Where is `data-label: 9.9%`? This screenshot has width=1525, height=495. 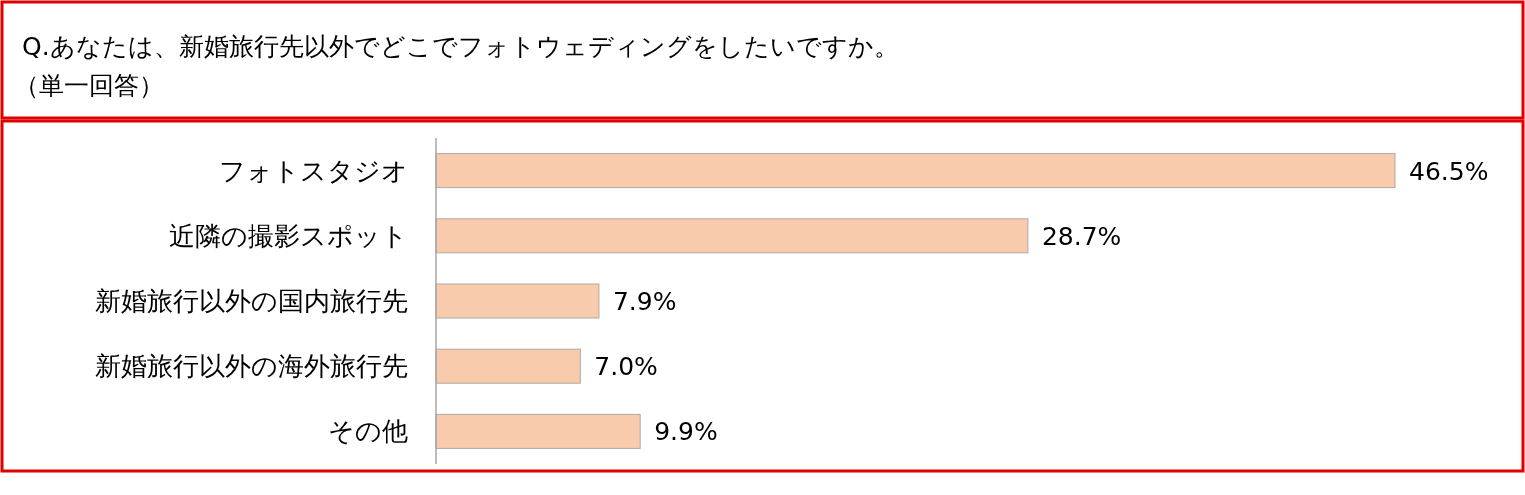
data-label: 9.9% is located at coordinates (686, 432).